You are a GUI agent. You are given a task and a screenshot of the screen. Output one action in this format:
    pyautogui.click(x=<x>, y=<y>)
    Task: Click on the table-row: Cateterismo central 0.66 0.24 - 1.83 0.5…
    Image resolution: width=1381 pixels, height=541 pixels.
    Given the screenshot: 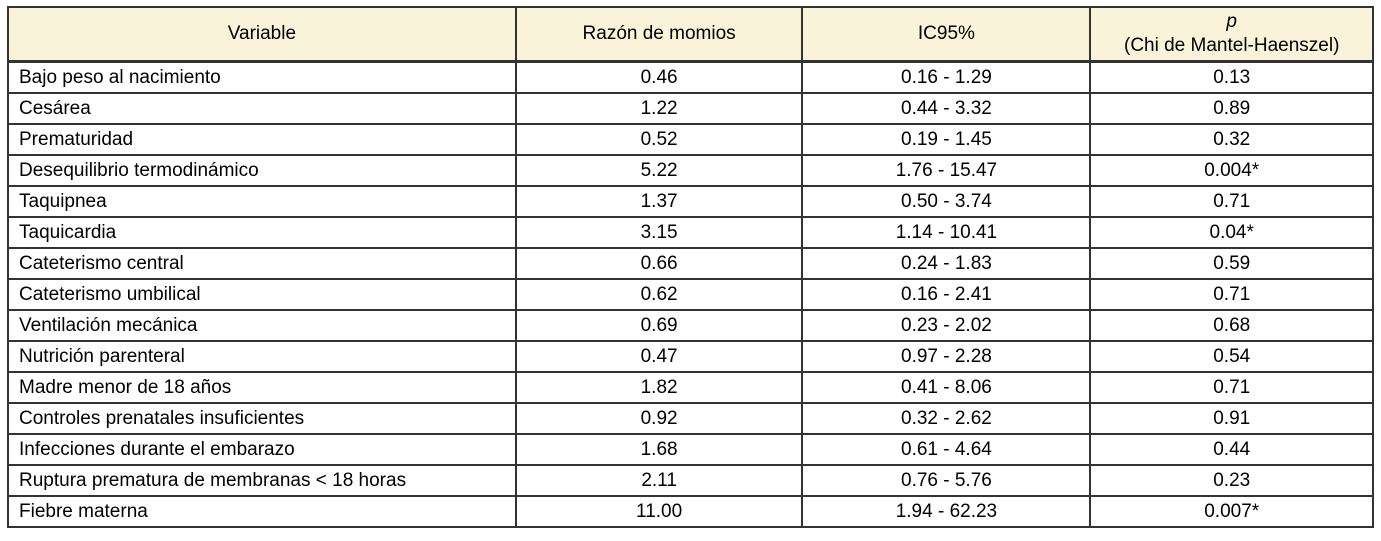 What is the action you would take?
    pyautogui.click(x=690, y=263)
    